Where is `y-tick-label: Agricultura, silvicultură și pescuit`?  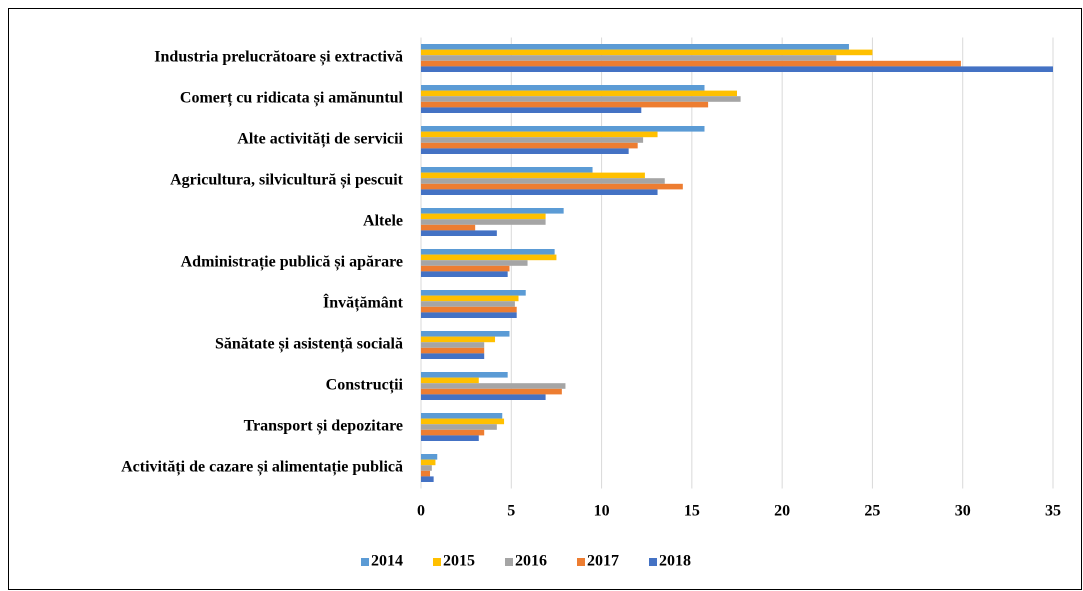 y-tick-label: Agricultura, silvicultură și pescuit is located at coordinates (287, 181).